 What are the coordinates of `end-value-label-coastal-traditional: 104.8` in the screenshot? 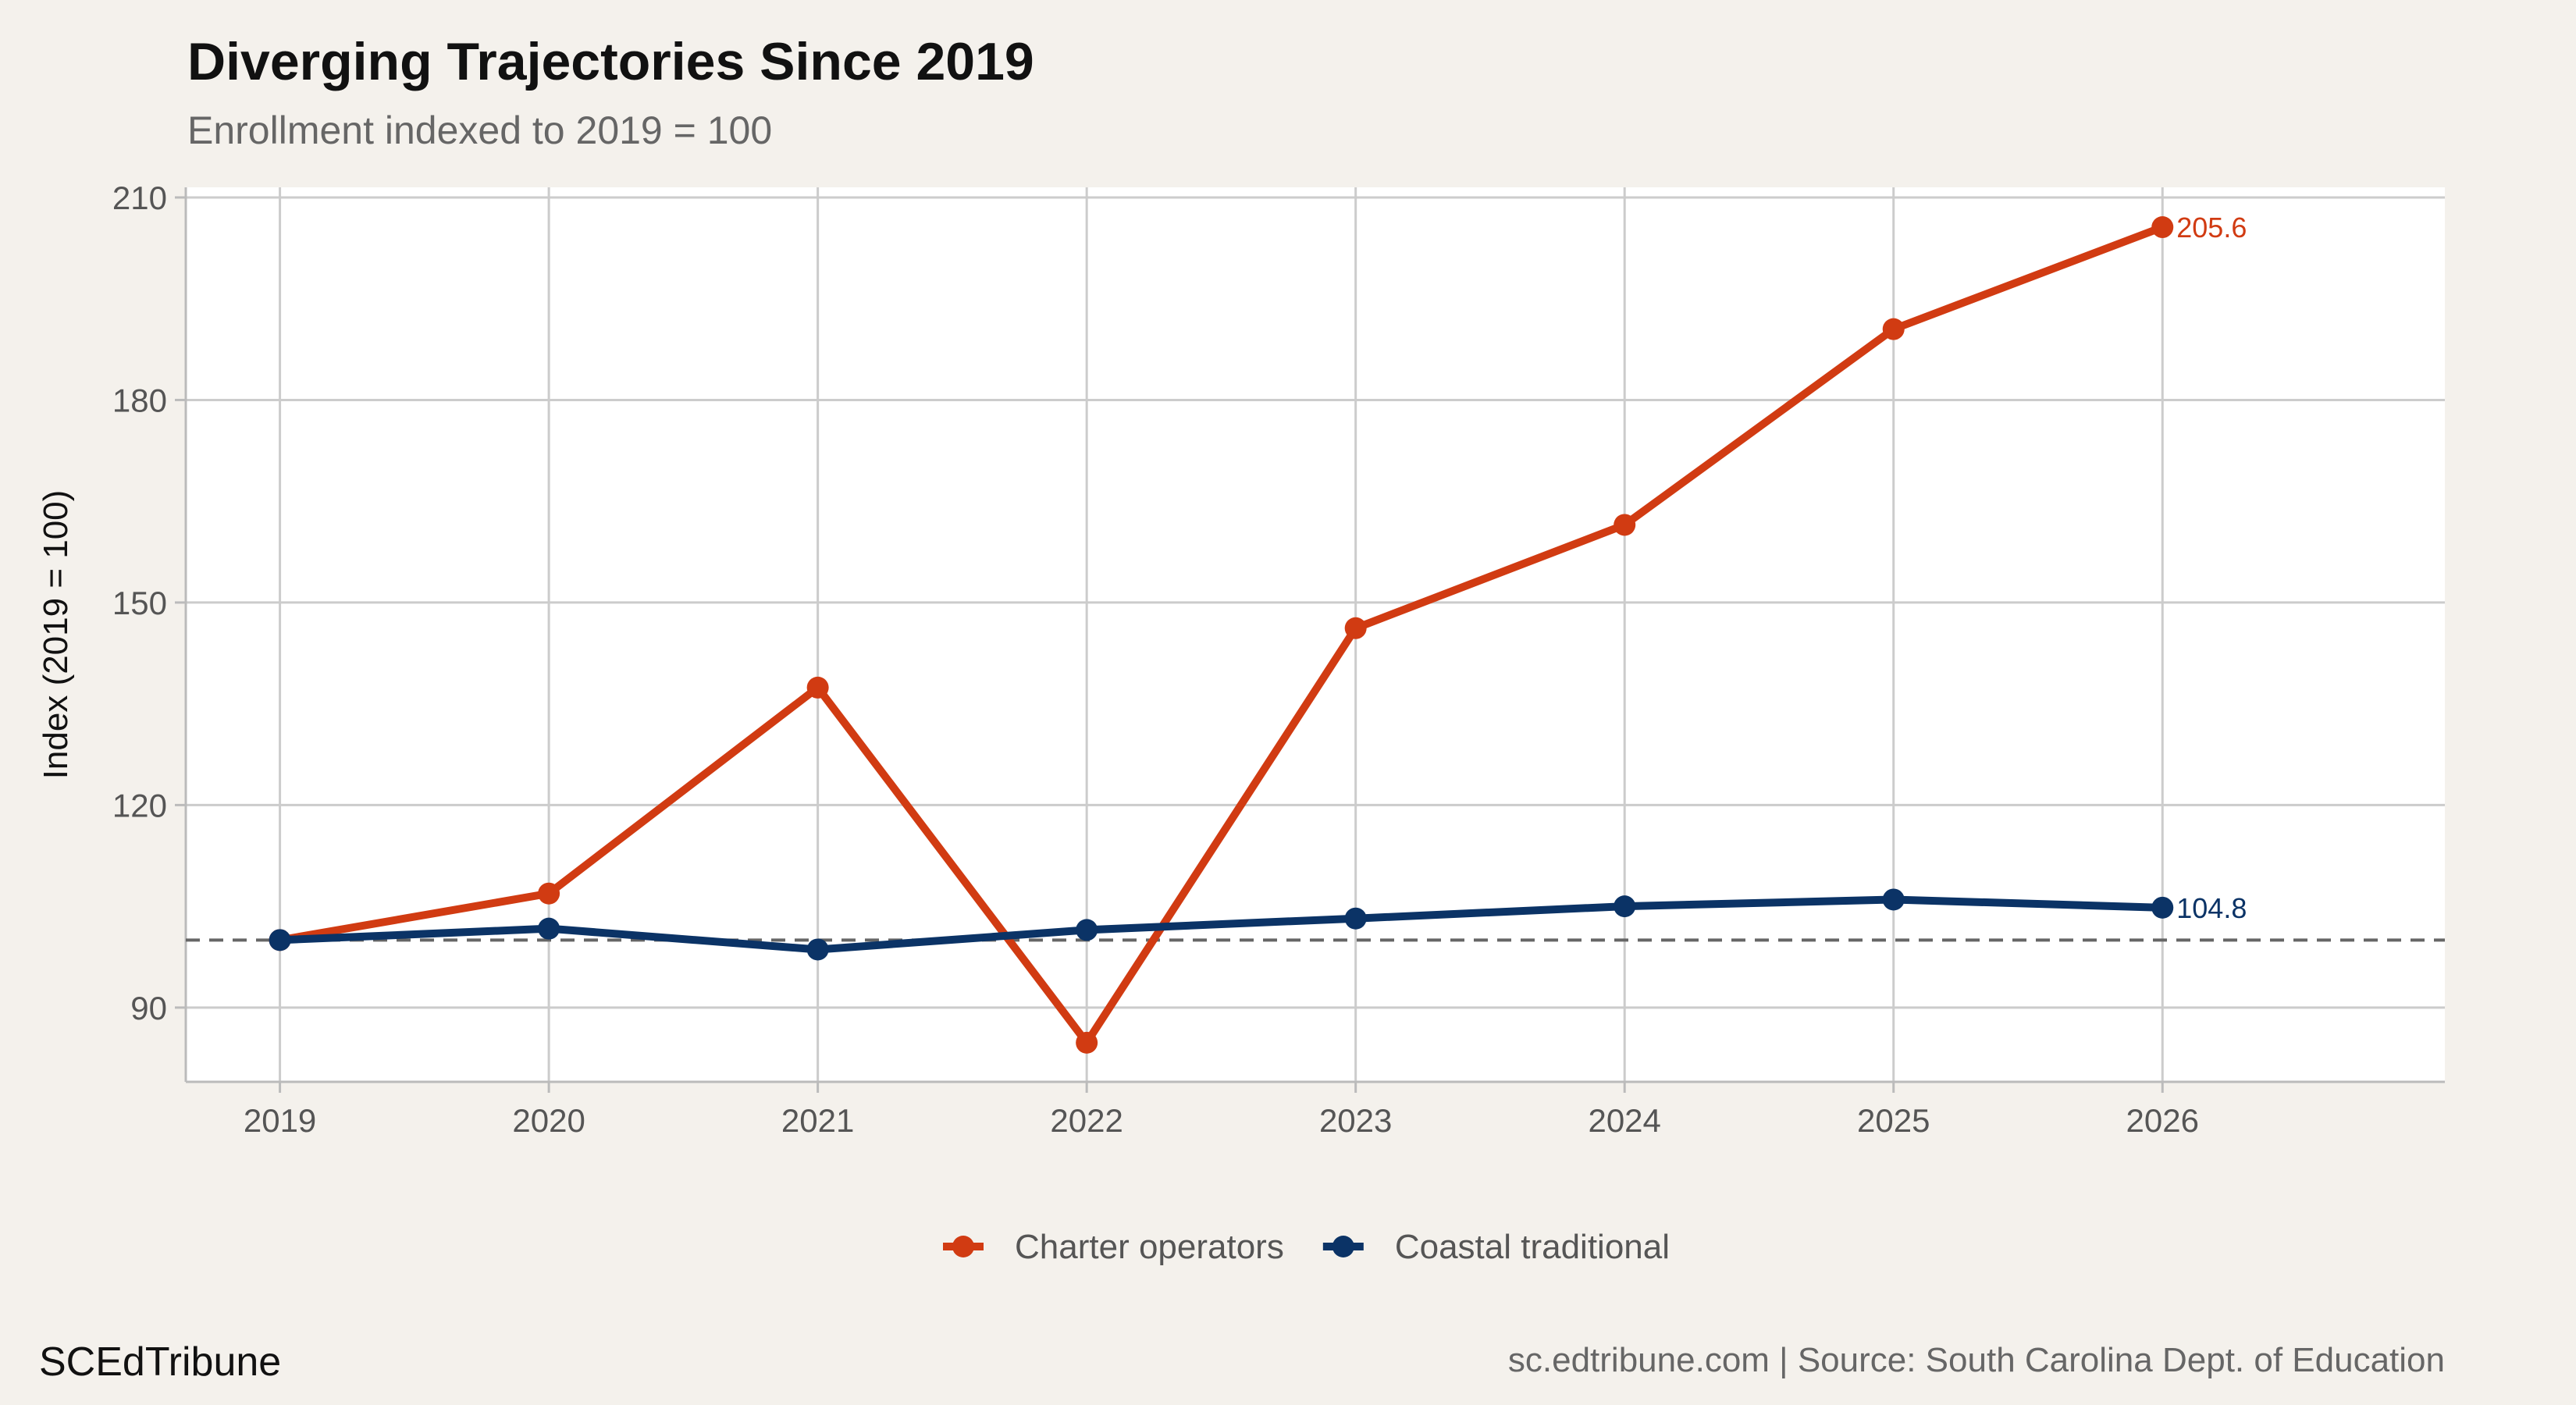 It's located at (2211, 908).